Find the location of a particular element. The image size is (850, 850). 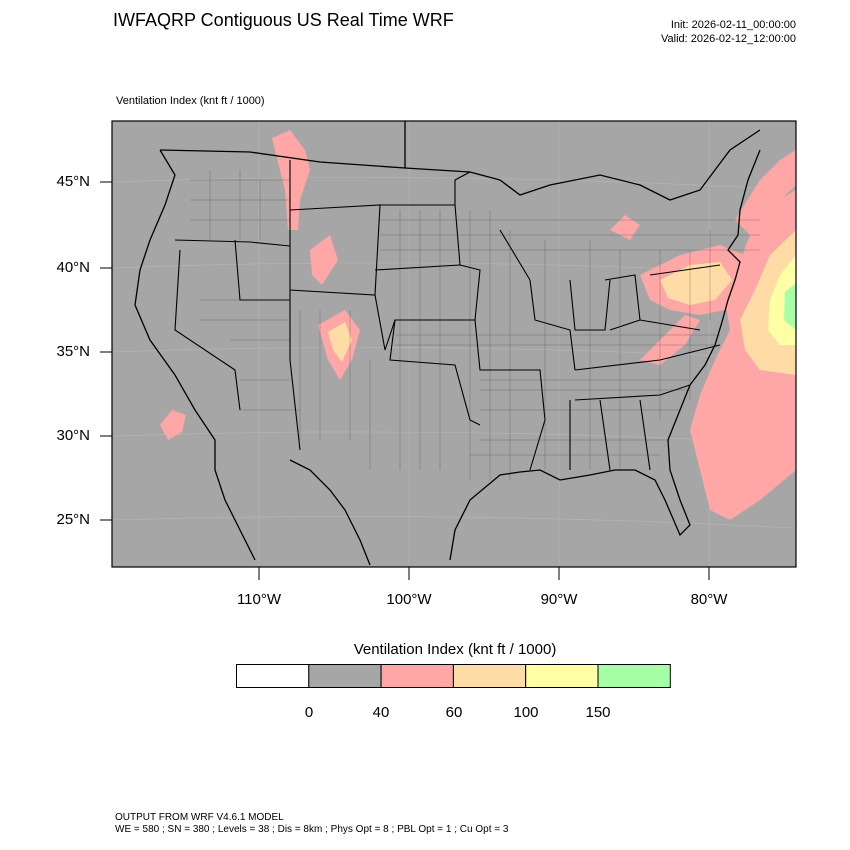

lat-label-30: 30°N is located at coordinates (73, 435).